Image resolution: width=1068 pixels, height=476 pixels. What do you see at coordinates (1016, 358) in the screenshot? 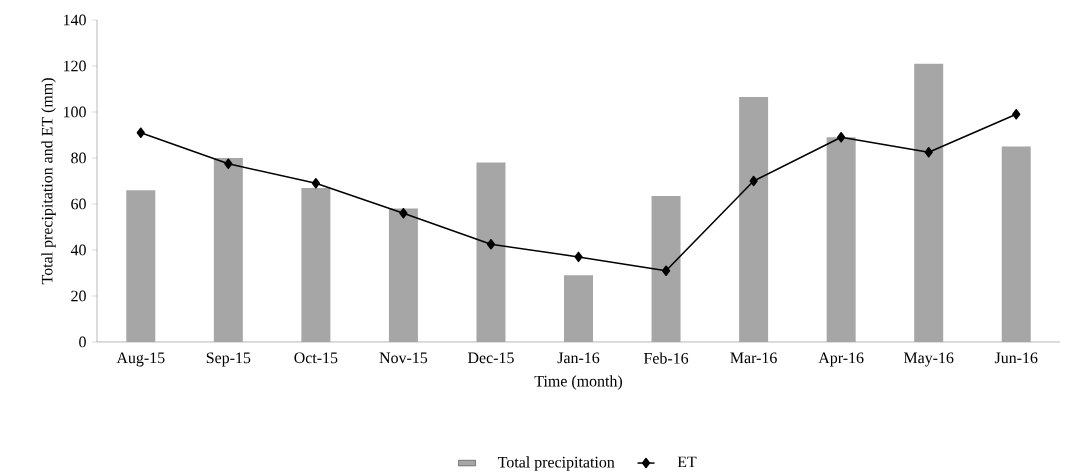
I see `x-tick-label: Jun-16` at bounding box center [1016, 358].